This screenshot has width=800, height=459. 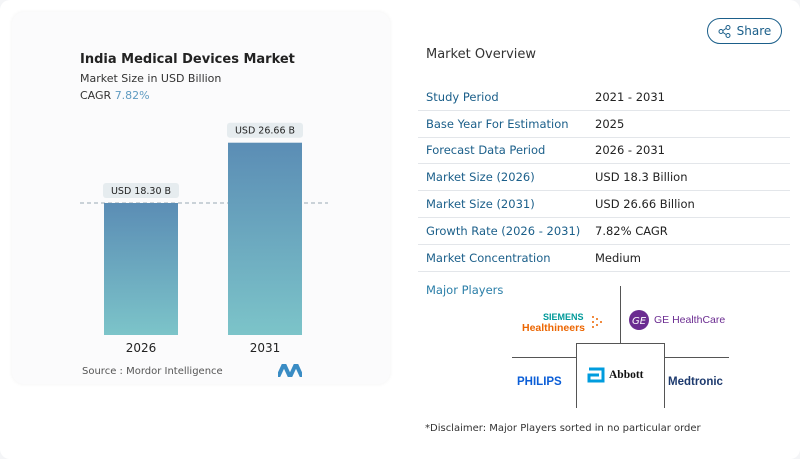 What do you see at coordinates (497, 123) in the screenshot?
I see `row-label: Base Year For Estimation` at bounding box center [497, 123].